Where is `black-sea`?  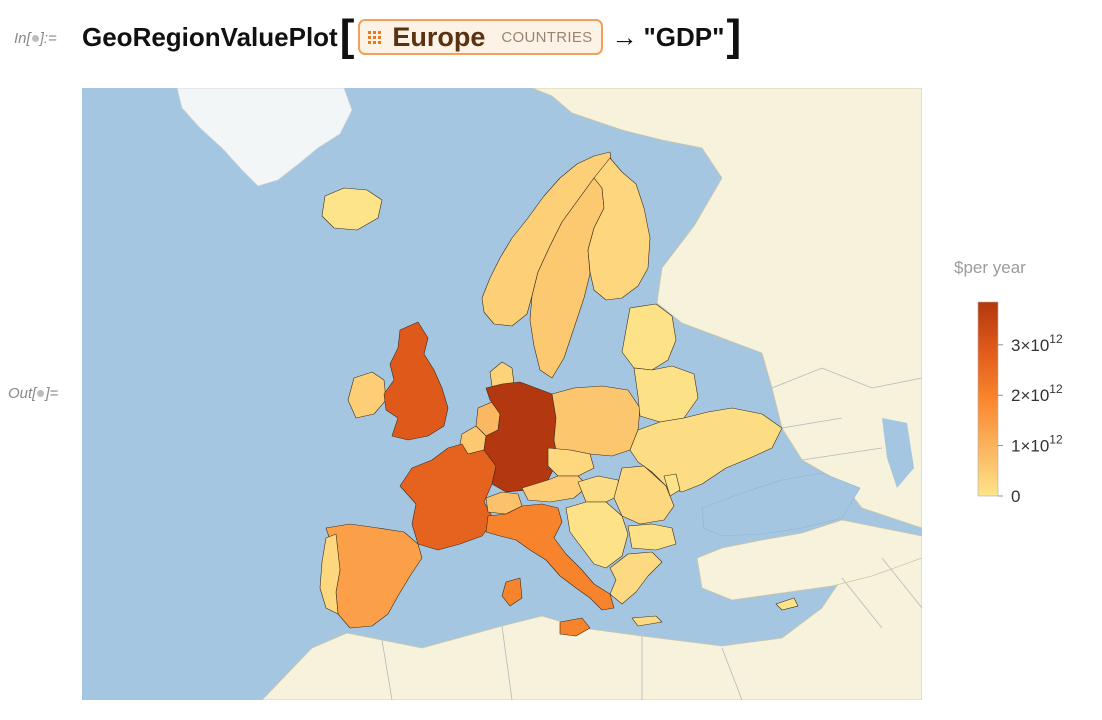
black-sea is located at coordinates (781, 504).